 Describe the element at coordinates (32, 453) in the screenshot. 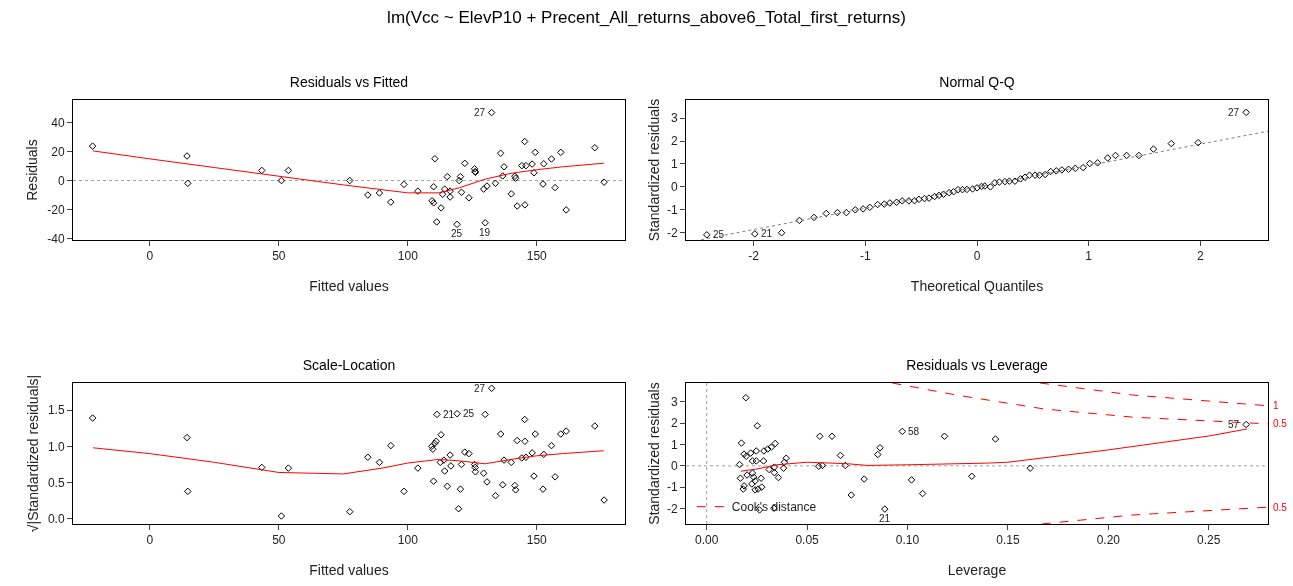

I see `y-axis-title: √|Standardized residuals|` at that location.